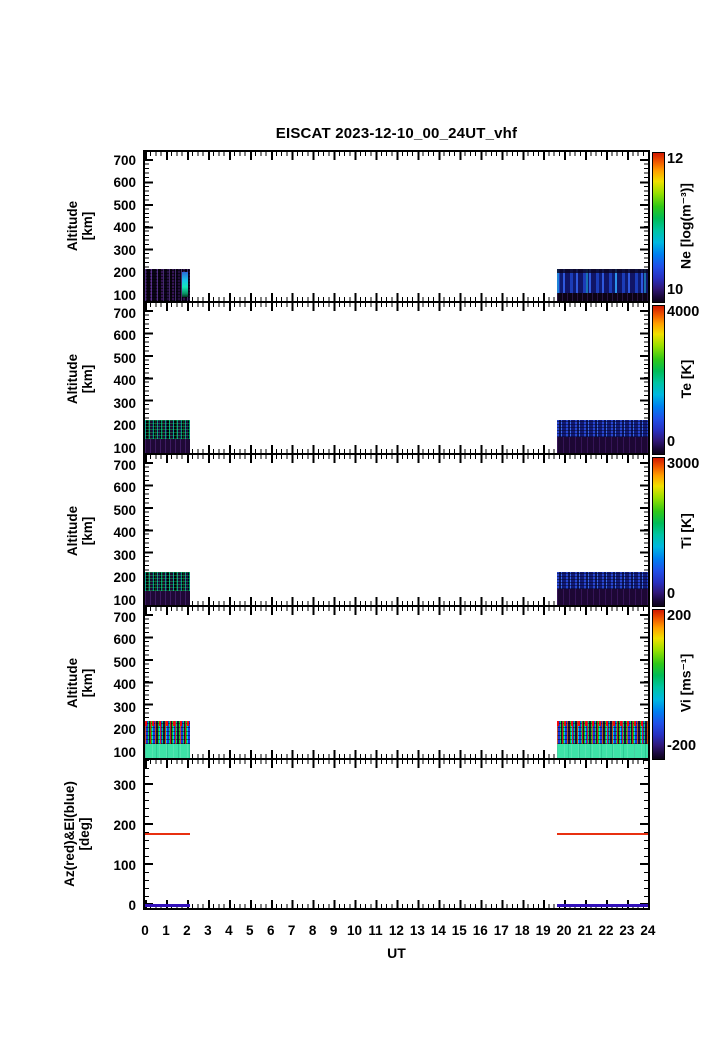 This screenshot has width=708, height=1062. I want to click on te-blue-band, so click(602, 428).